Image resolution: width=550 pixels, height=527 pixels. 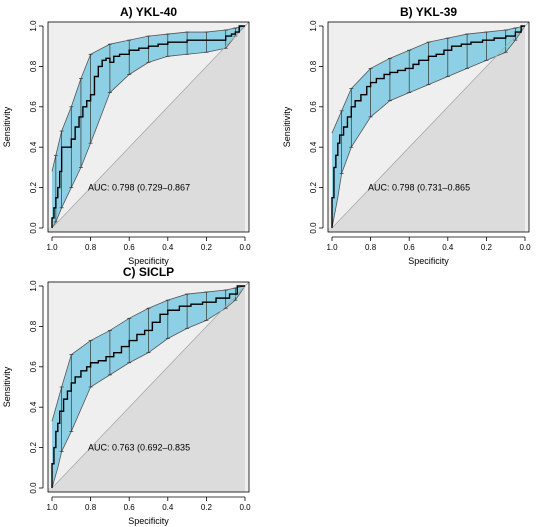 I want to click on panel-title: C) SICLP, so click(x=148, y=272).